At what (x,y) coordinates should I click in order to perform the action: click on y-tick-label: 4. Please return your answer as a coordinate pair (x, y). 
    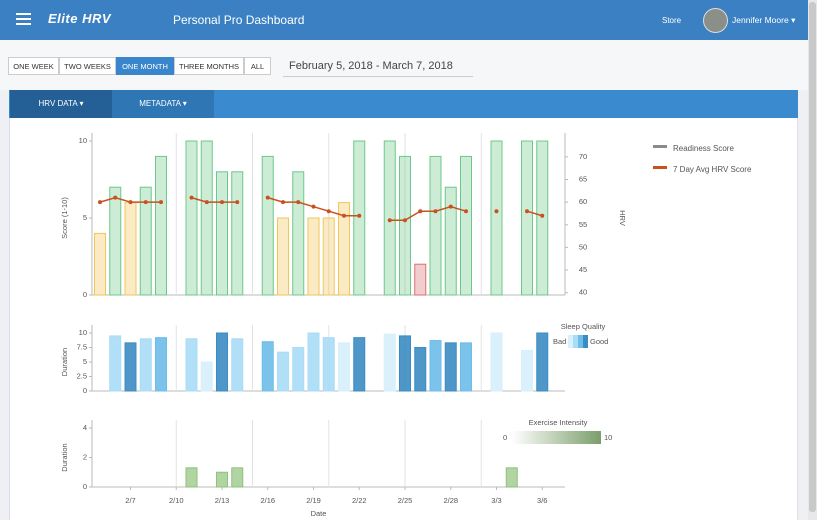
    Looking at the image, I should click on (85, 427).